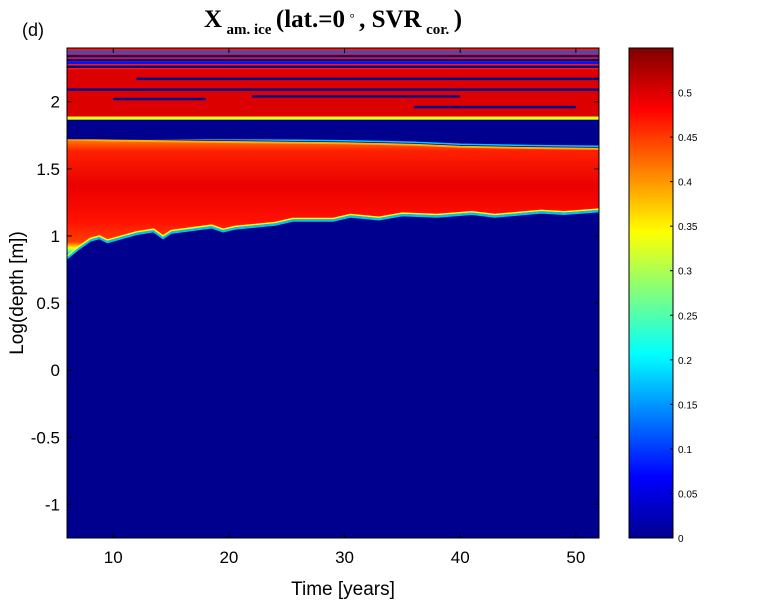 This screenshot has height=604, width=768. What do you see at coordinates (33, 30) in the screenshot?
I see `panel-label: (d)` at bounding box center [33, 30].